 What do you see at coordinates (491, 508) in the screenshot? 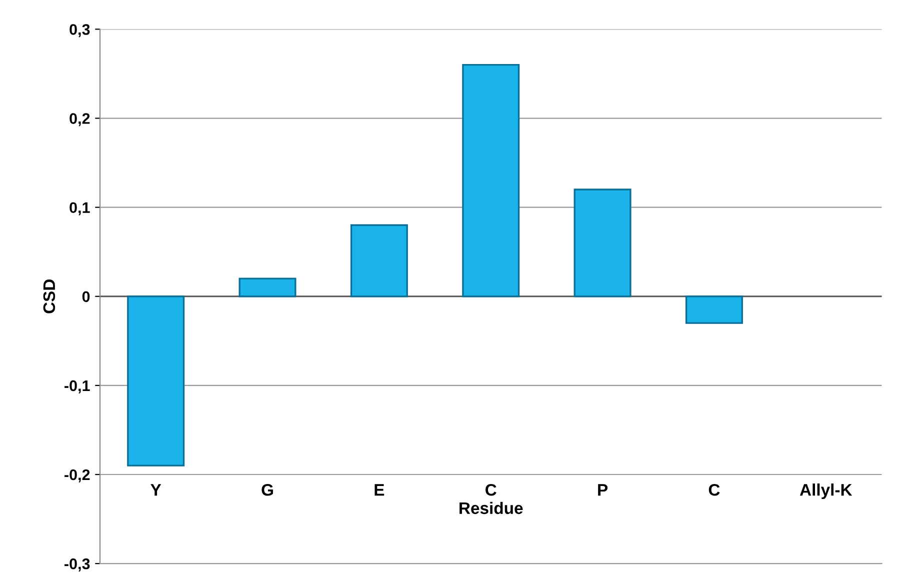
I see `x-axis-title: Residue` at bounding box center [491, 508].